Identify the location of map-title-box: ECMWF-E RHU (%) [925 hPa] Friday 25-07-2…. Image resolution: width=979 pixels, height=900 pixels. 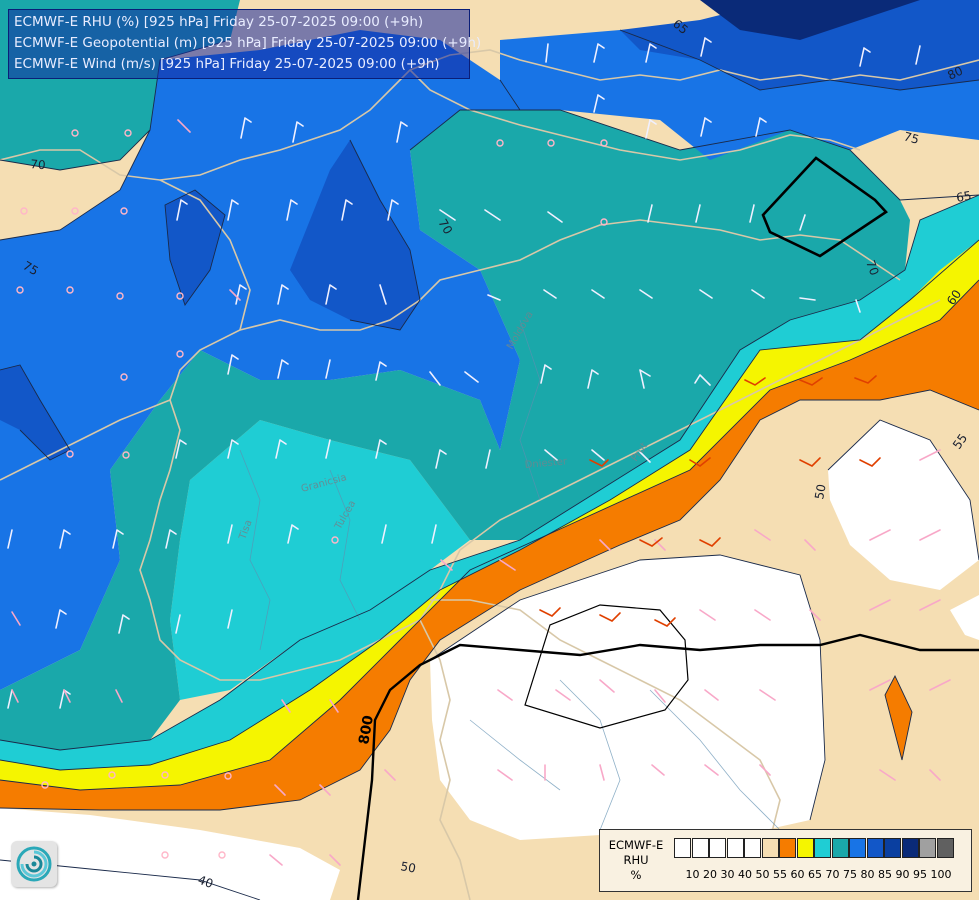
(244, 44).